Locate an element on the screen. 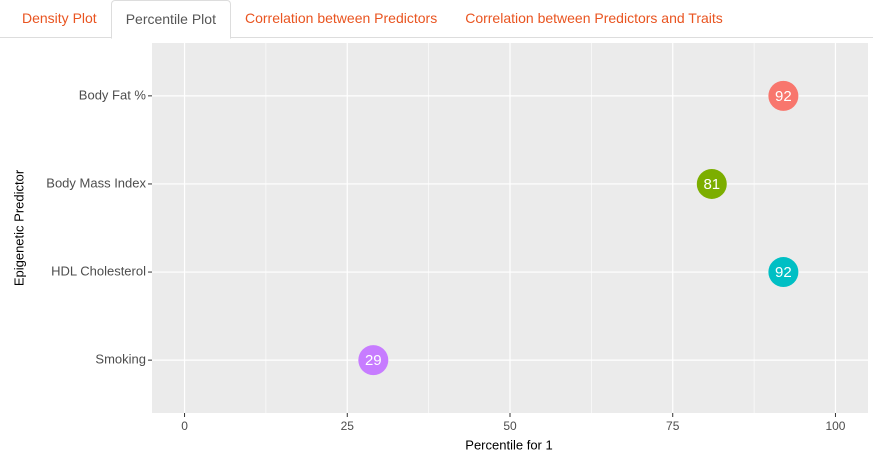 The height and width of the screenshot is (456, 873). x-tick-label: 75 is located at coordinates (673, 426).